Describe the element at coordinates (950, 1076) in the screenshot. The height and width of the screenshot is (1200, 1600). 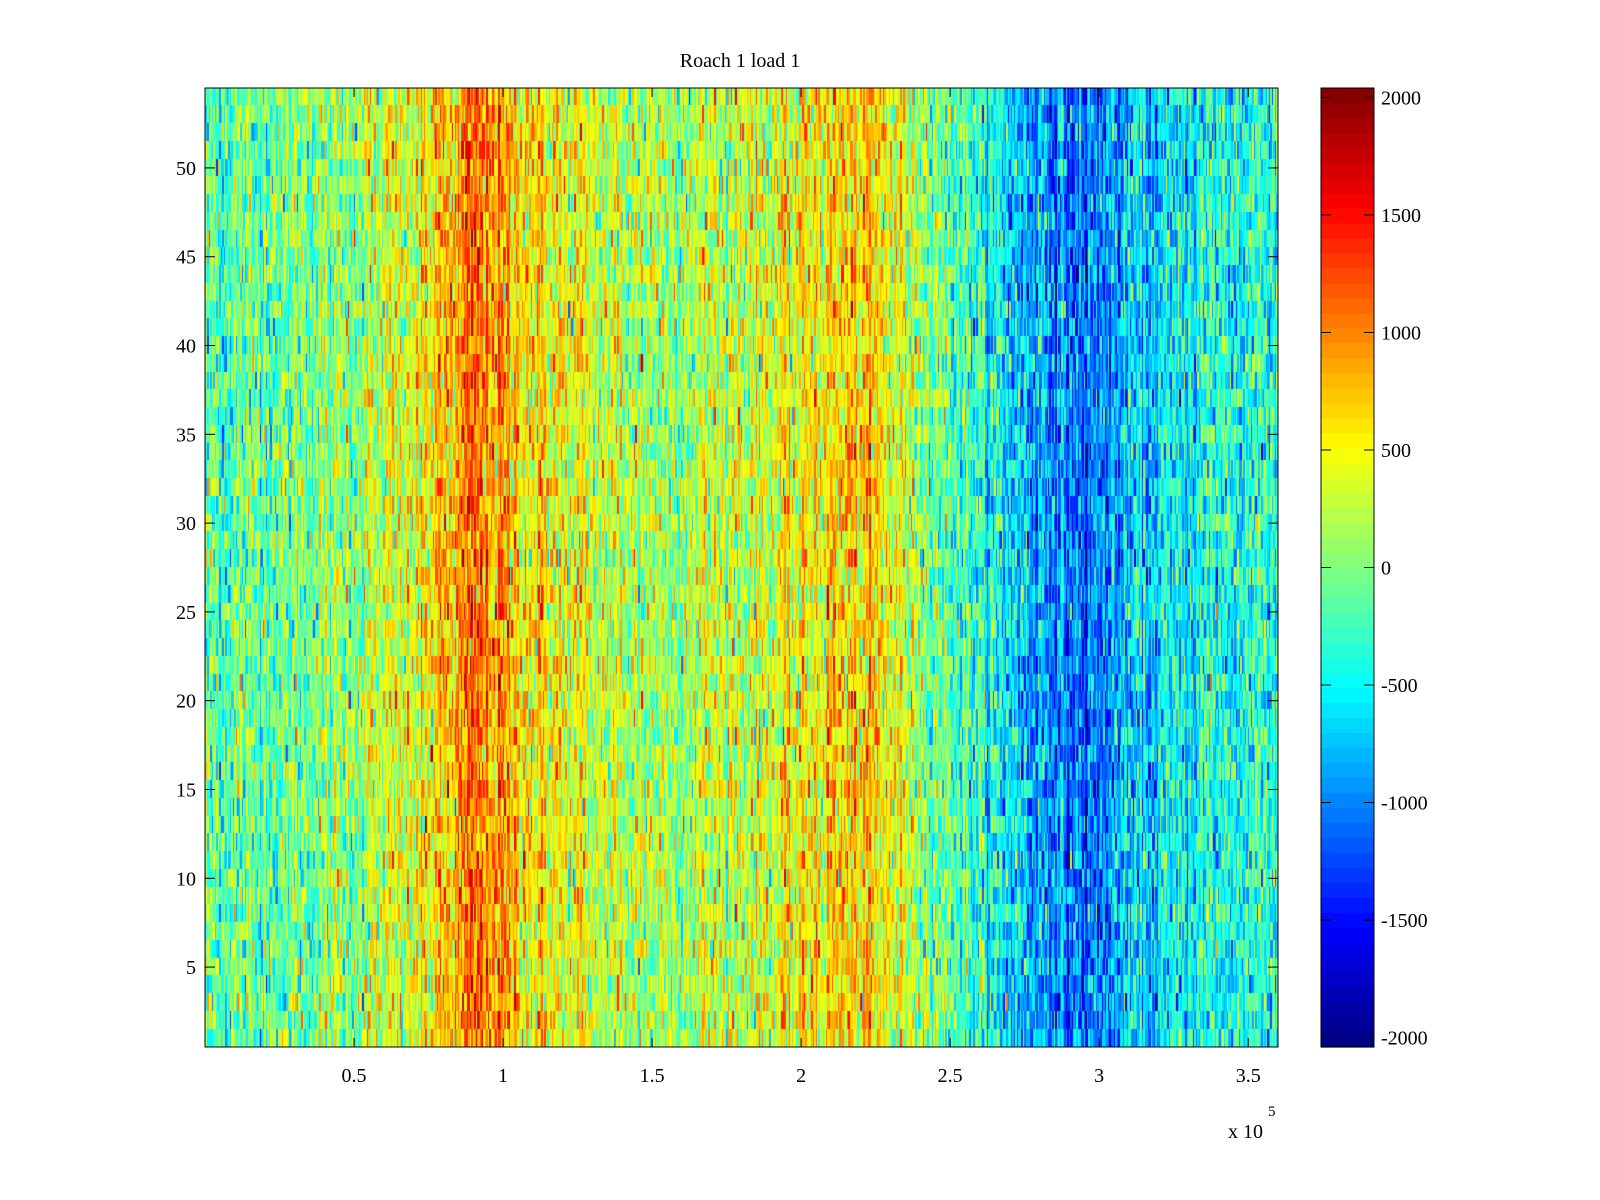
I see `x-tick-label: 2.5` at that location.